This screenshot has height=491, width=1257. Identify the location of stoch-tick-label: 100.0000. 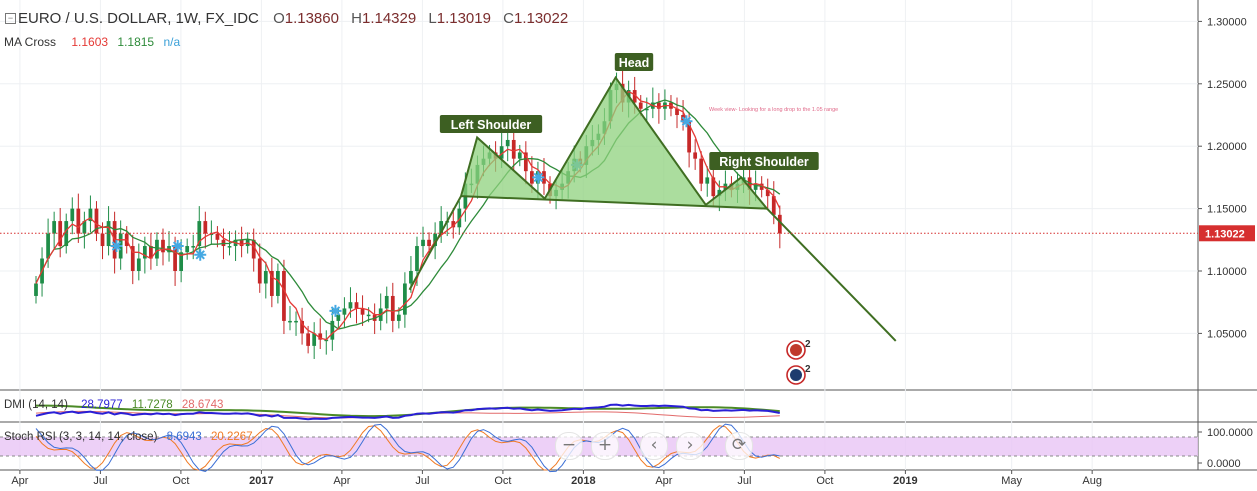
(1230, 433).